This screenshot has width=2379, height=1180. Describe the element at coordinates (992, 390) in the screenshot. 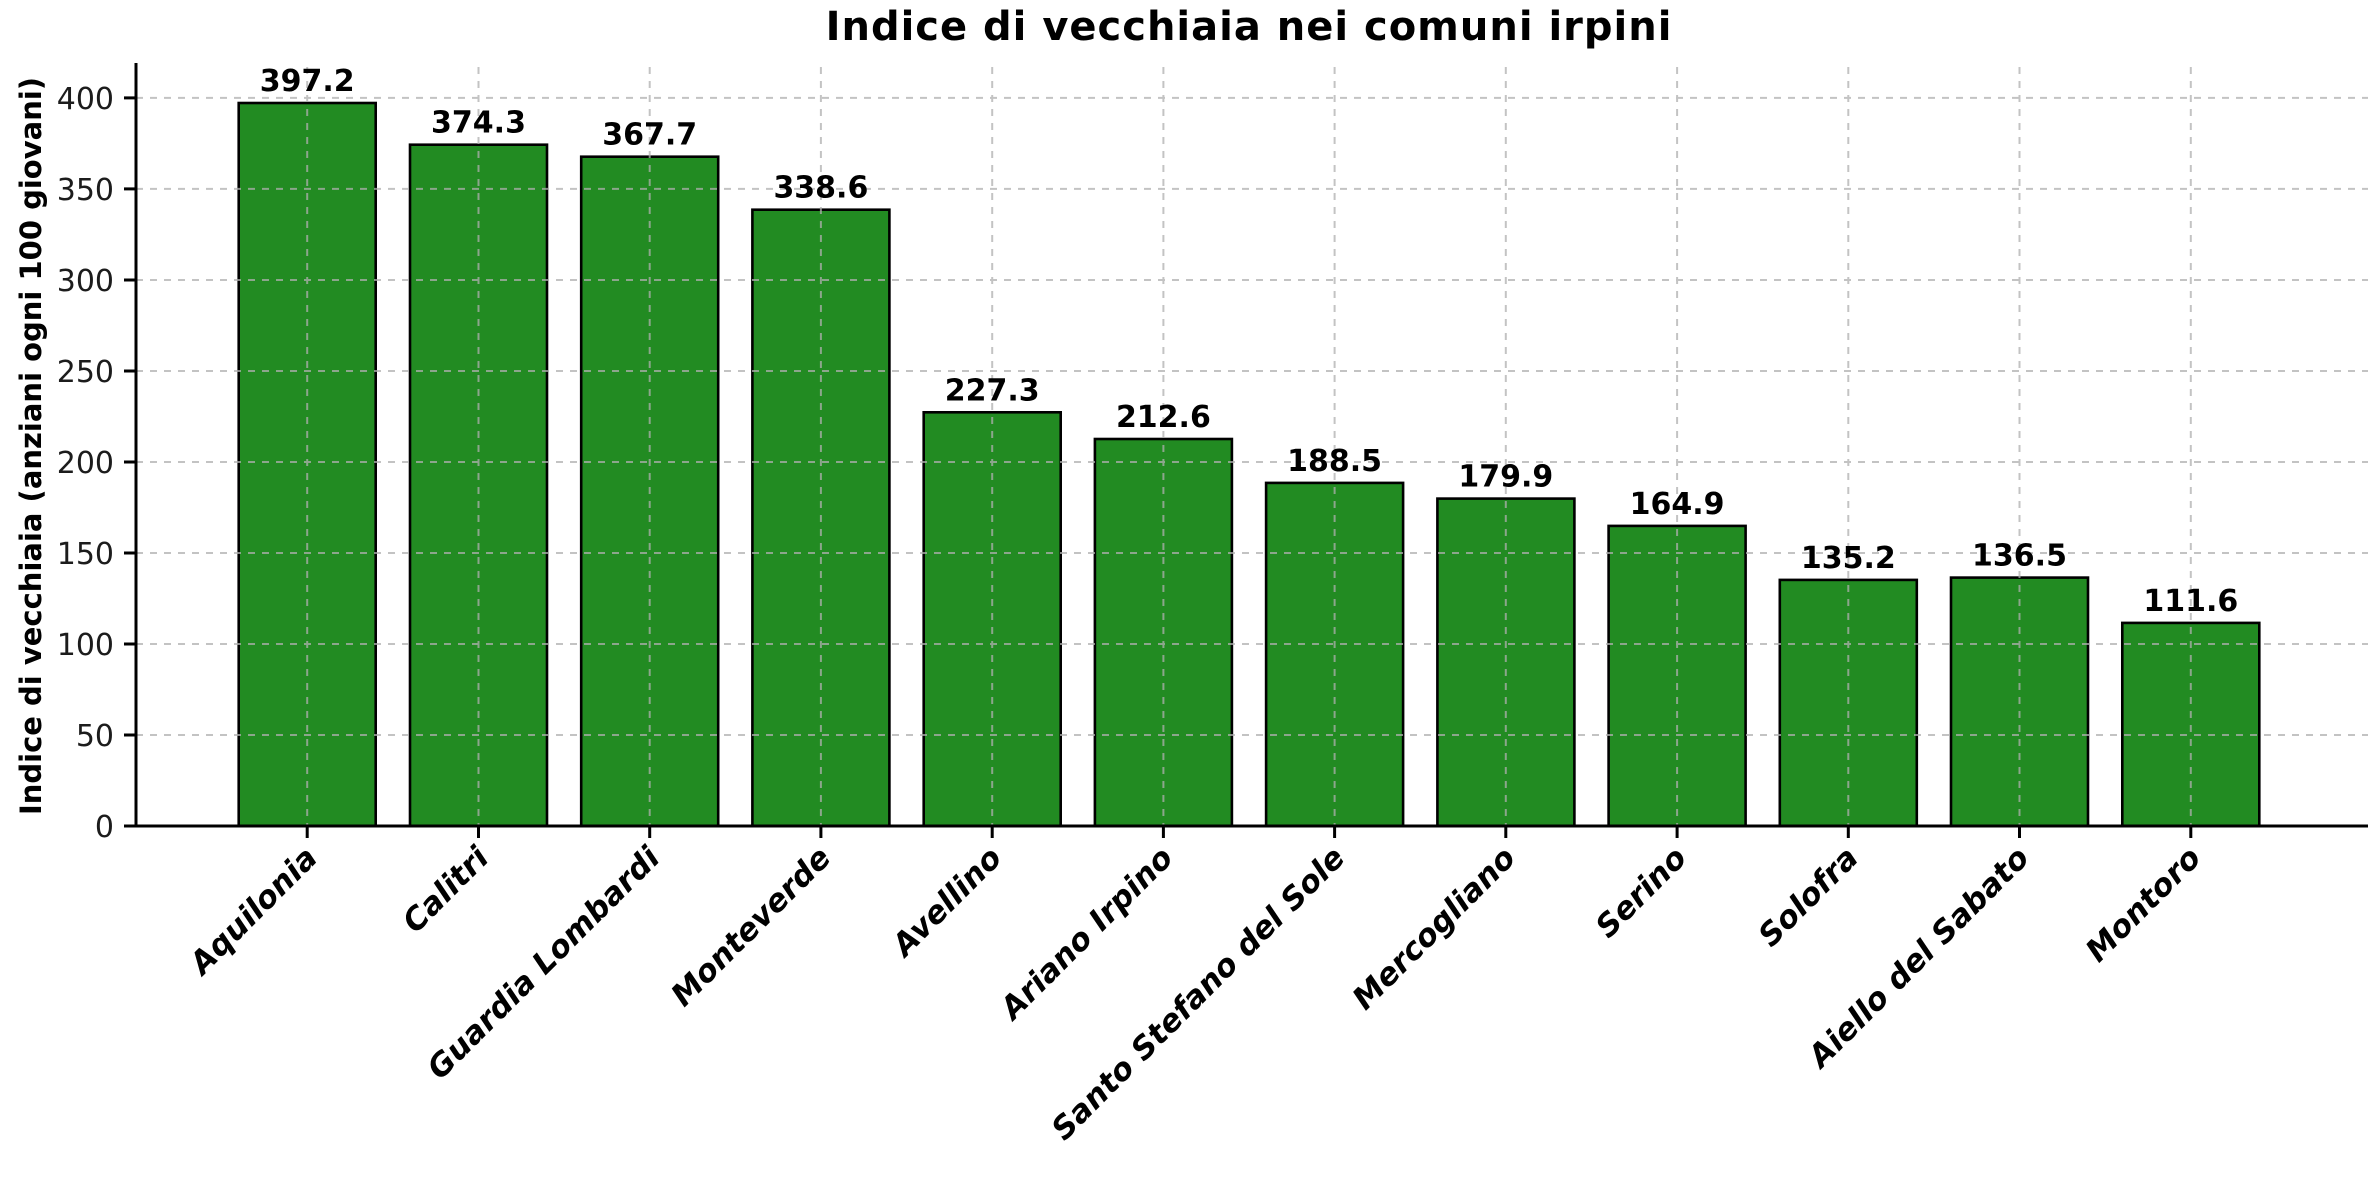

I see `bar-value-label-4: 227.3` at that location.